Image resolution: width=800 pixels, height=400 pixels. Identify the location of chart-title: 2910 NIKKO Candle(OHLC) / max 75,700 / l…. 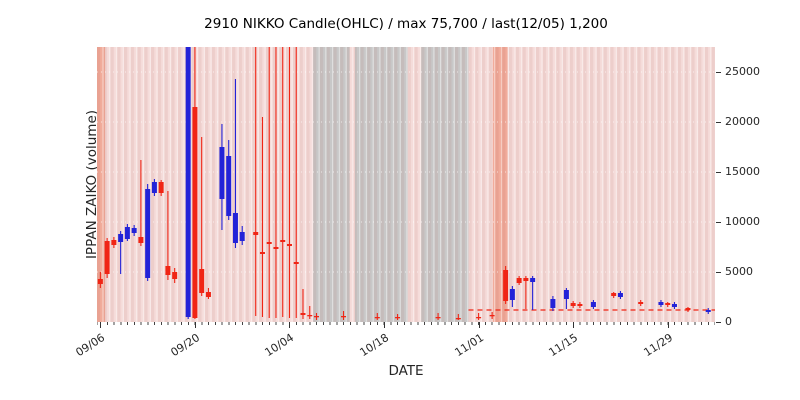
(406, 24).